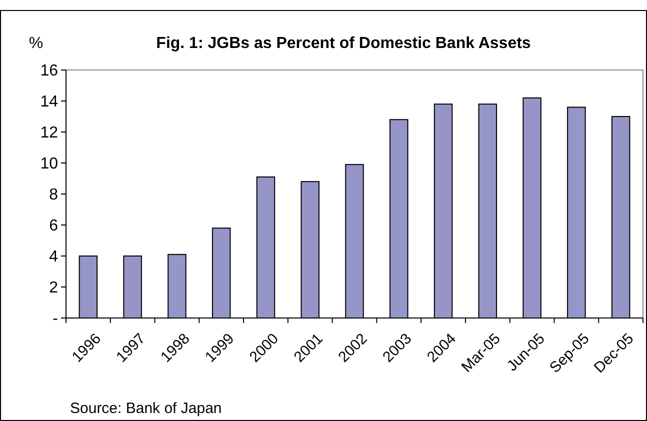  What do you see at coordinates (53, 195) in the screenshot?
I see `y-tick-label: 8` at bounding box center [53, 195].